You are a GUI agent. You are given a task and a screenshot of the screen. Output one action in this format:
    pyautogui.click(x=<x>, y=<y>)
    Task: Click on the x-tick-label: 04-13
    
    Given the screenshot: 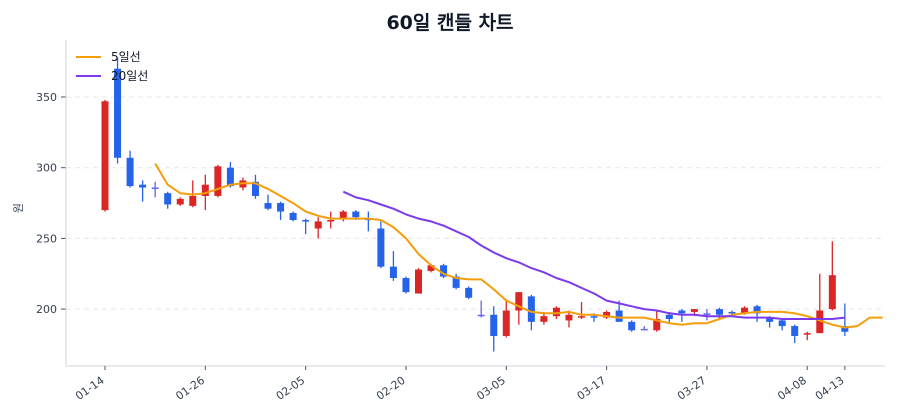 What is the action you would take?
    pyautogui.click(x=830, y=388)
    